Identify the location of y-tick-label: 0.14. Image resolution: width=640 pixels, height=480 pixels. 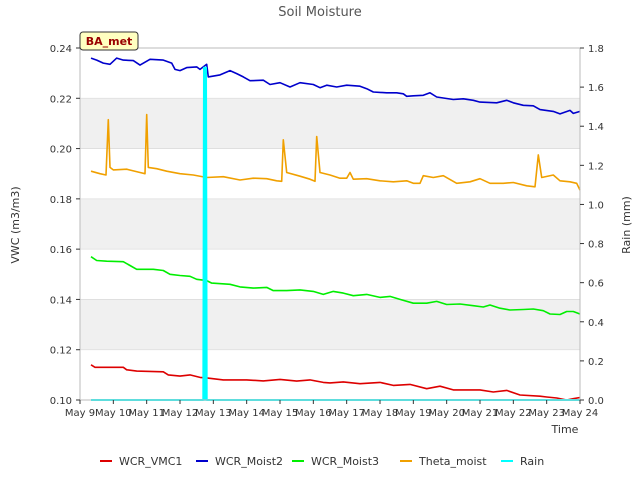
(61, 300).